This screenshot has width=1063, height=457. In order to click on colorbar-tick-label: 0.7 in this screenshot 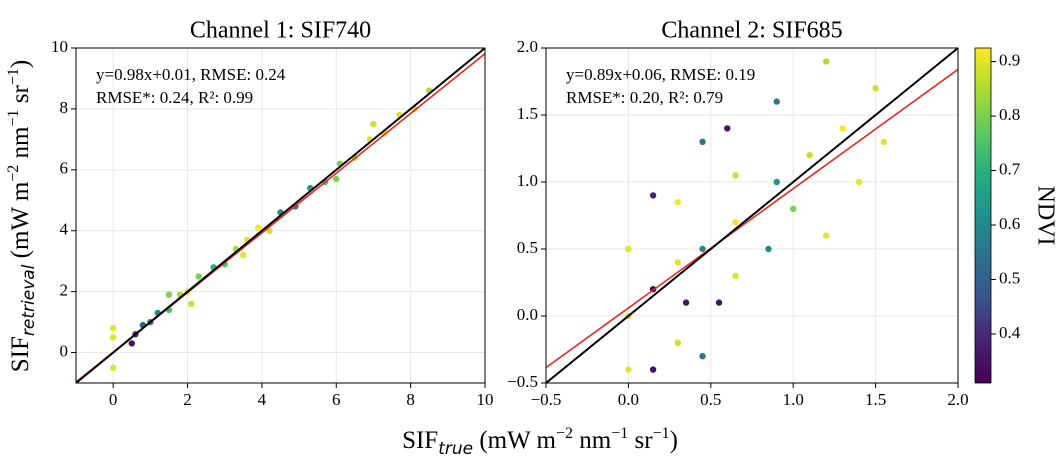, I will do `click(1010, 168)`.